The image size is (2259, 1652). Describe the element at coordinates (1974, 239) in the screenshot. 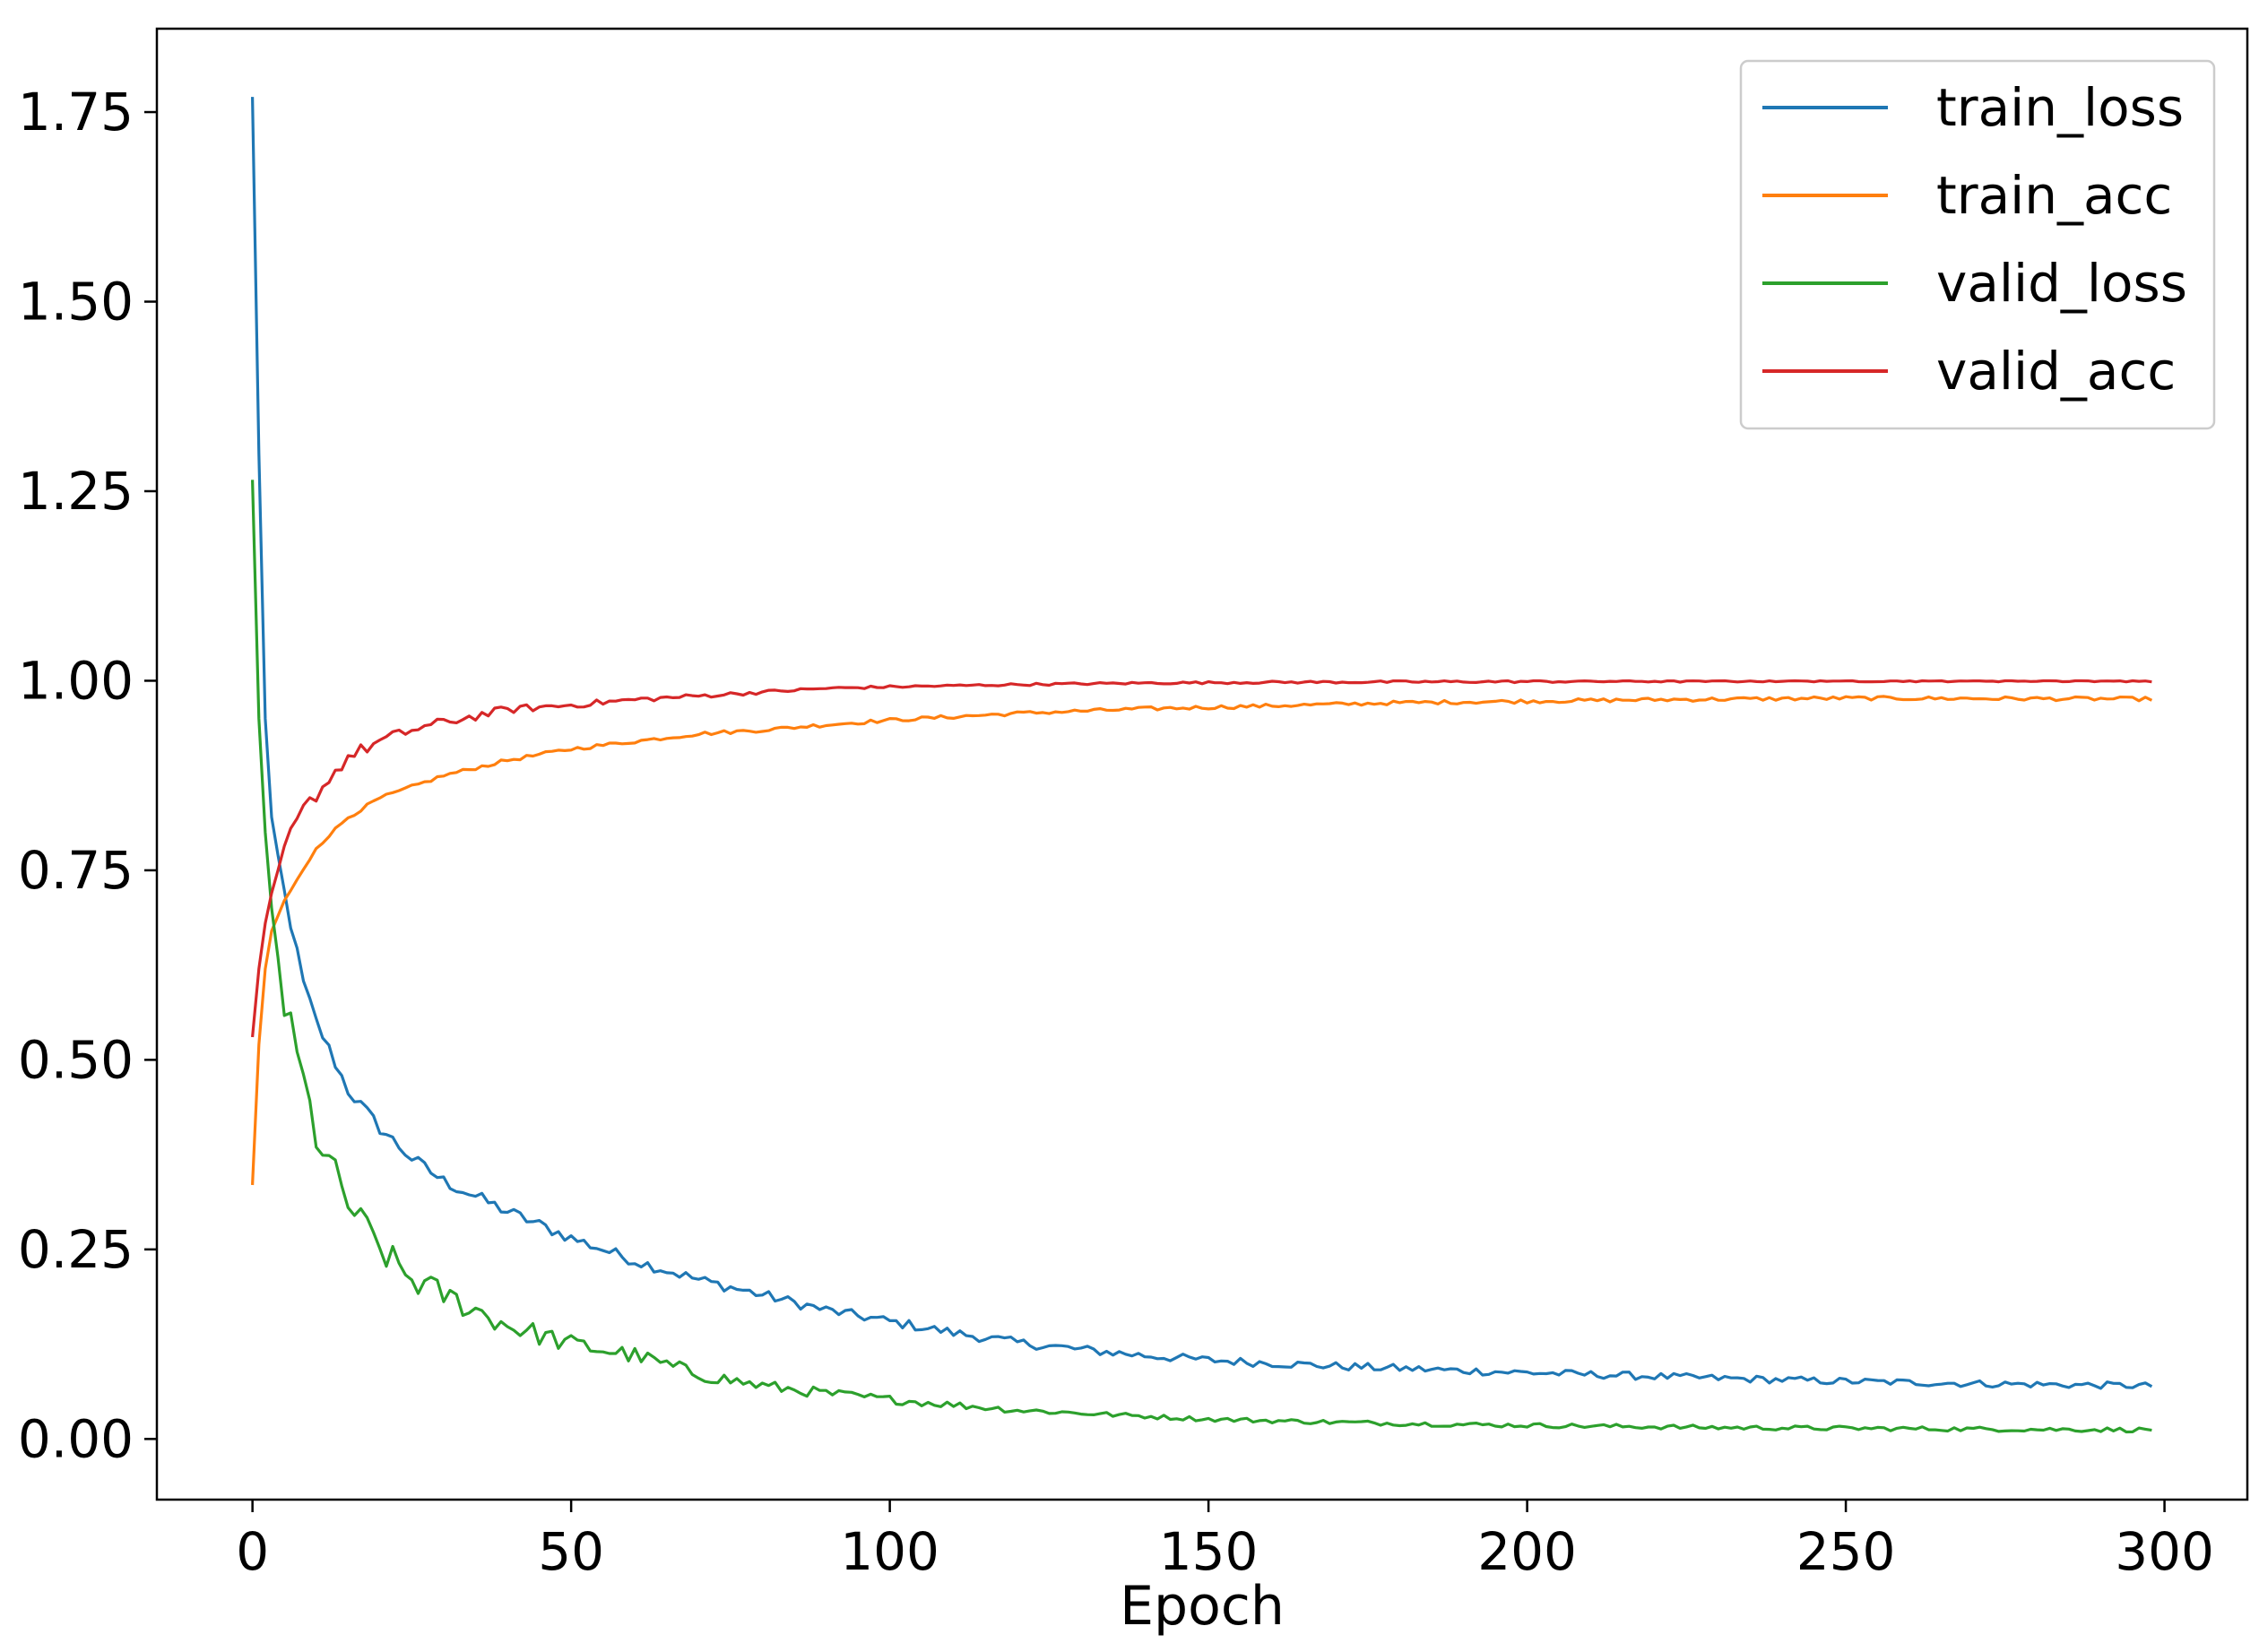

I see `legend-entries: train_loss train_acc valid_loss valid_acc` at that location.